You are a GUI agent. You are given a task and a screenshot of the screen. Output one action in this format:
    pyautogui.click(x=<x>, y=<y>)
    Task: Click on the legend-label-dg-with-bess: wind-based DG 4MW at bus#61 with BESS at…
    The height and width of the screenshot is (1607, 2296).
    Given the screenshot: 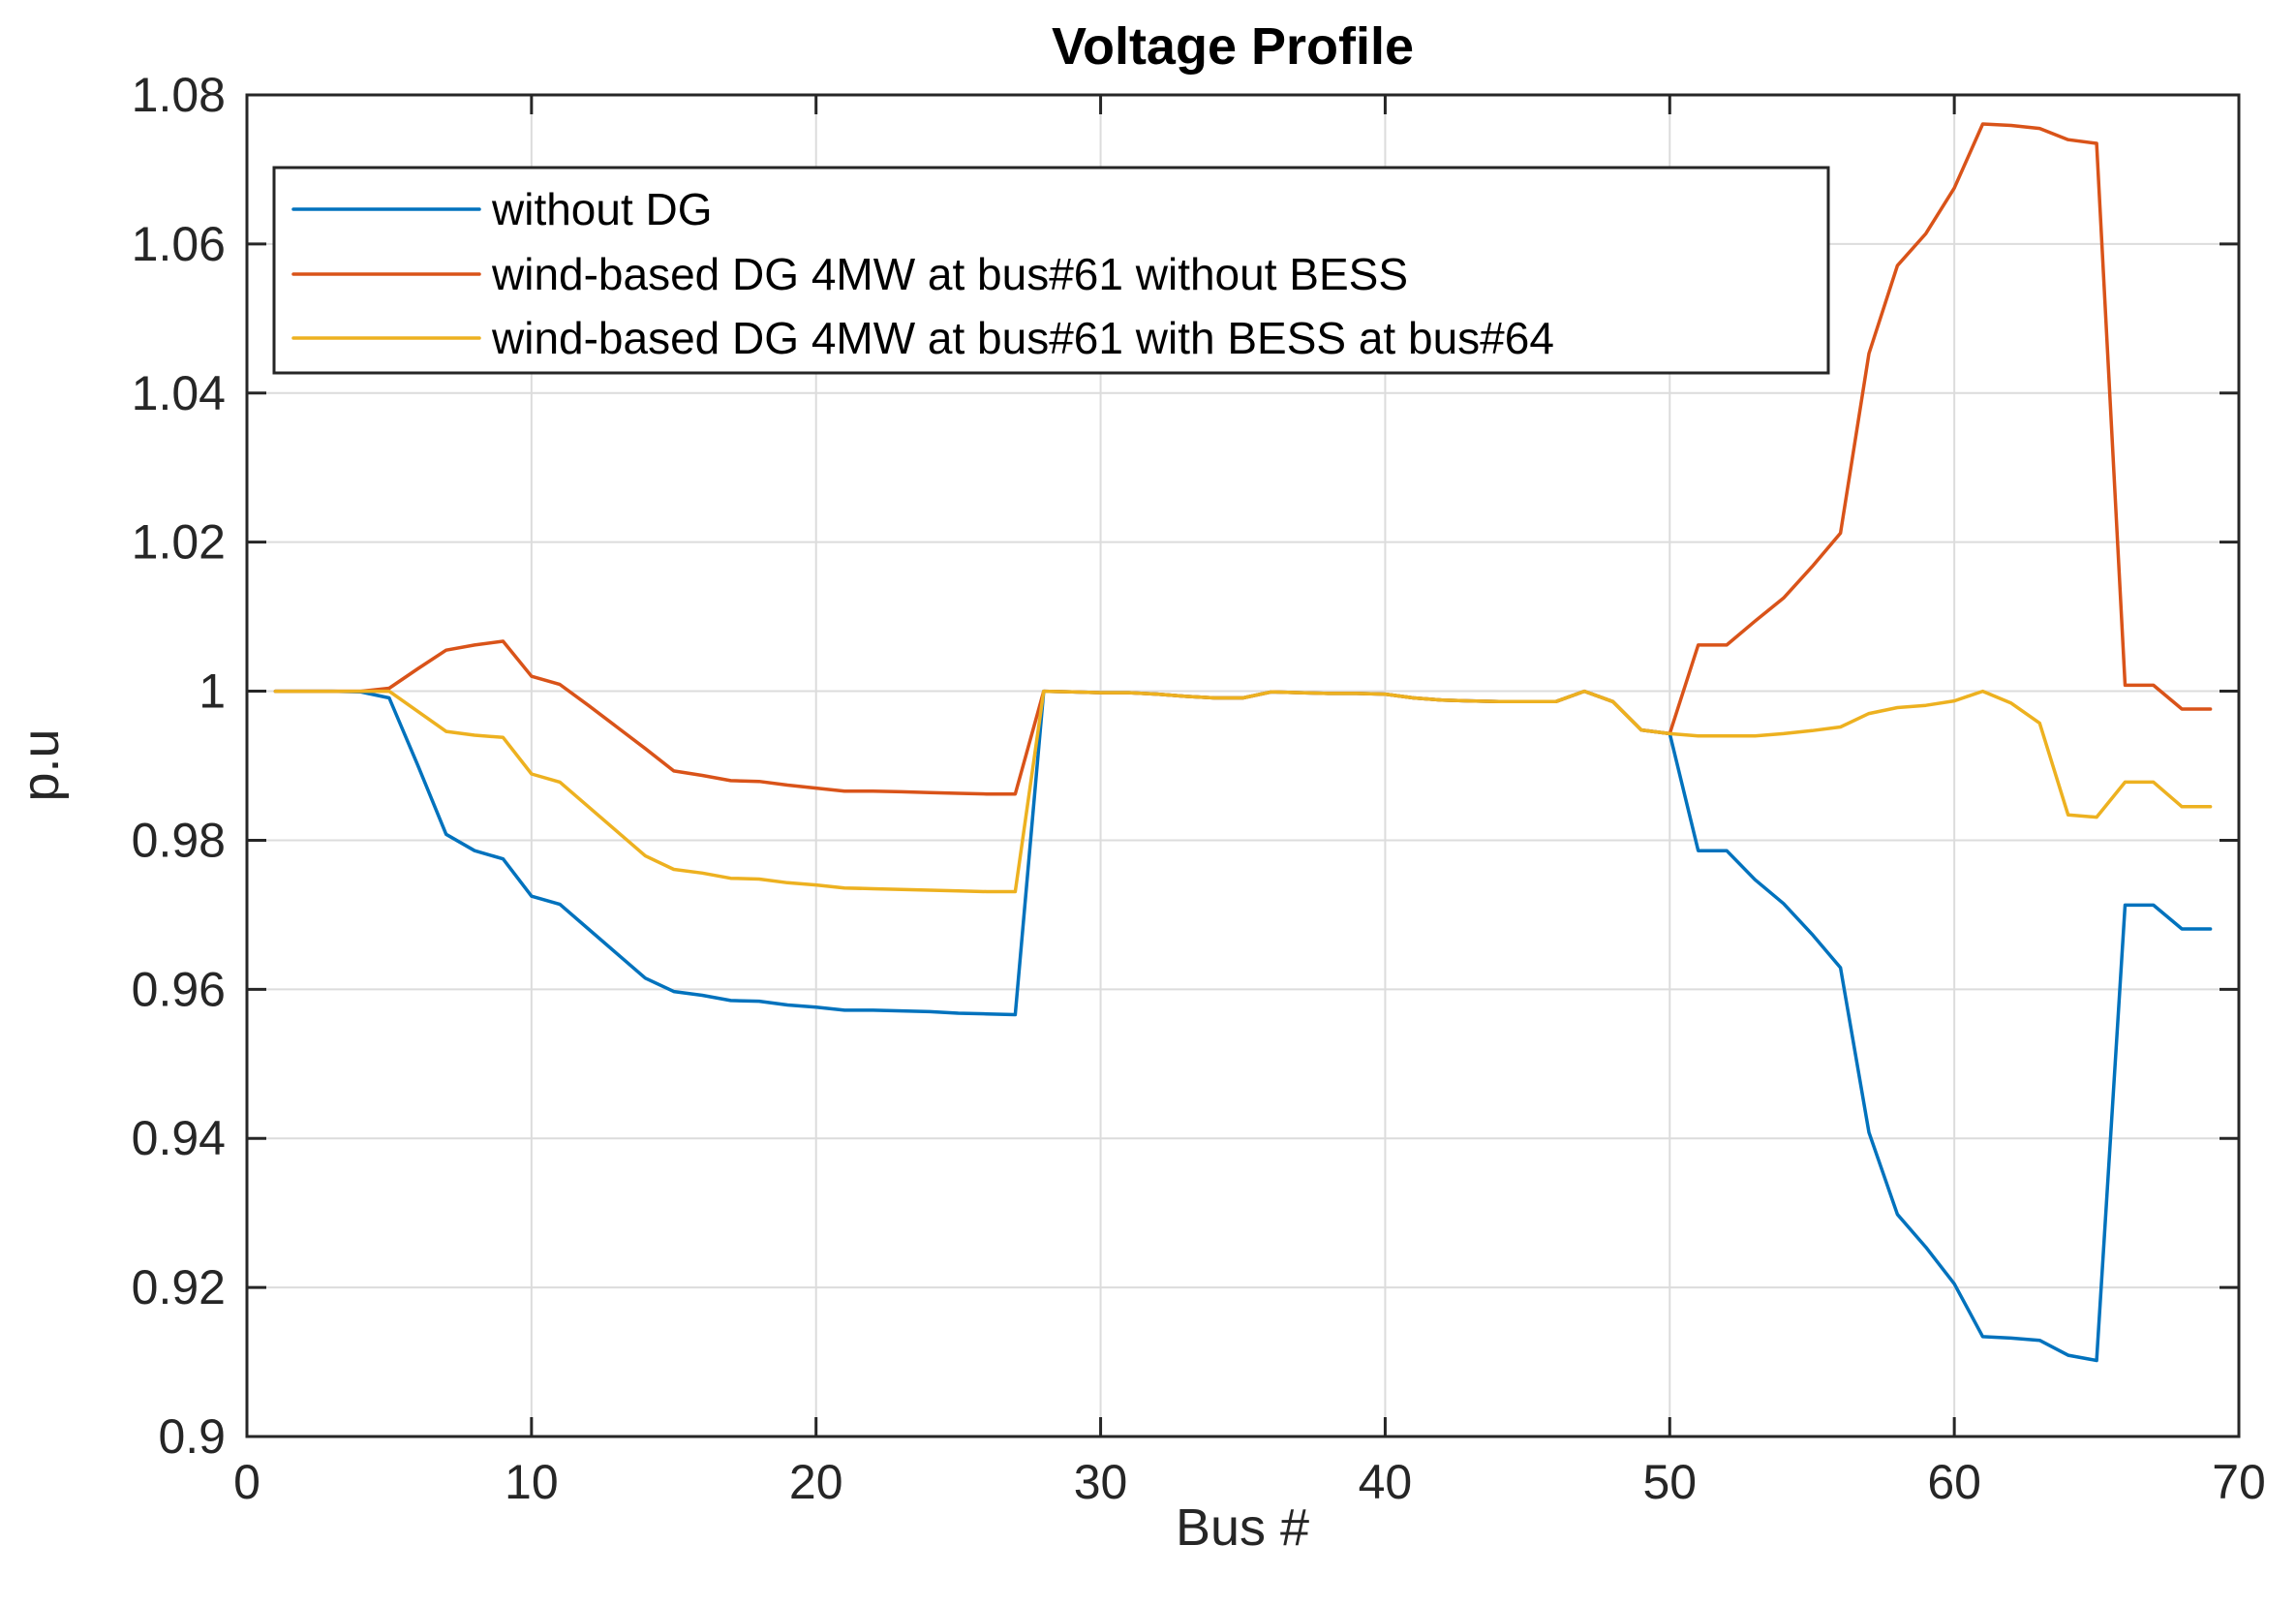 What is the action you would take?
    pyautogui.click(x=1022, y=338)
    